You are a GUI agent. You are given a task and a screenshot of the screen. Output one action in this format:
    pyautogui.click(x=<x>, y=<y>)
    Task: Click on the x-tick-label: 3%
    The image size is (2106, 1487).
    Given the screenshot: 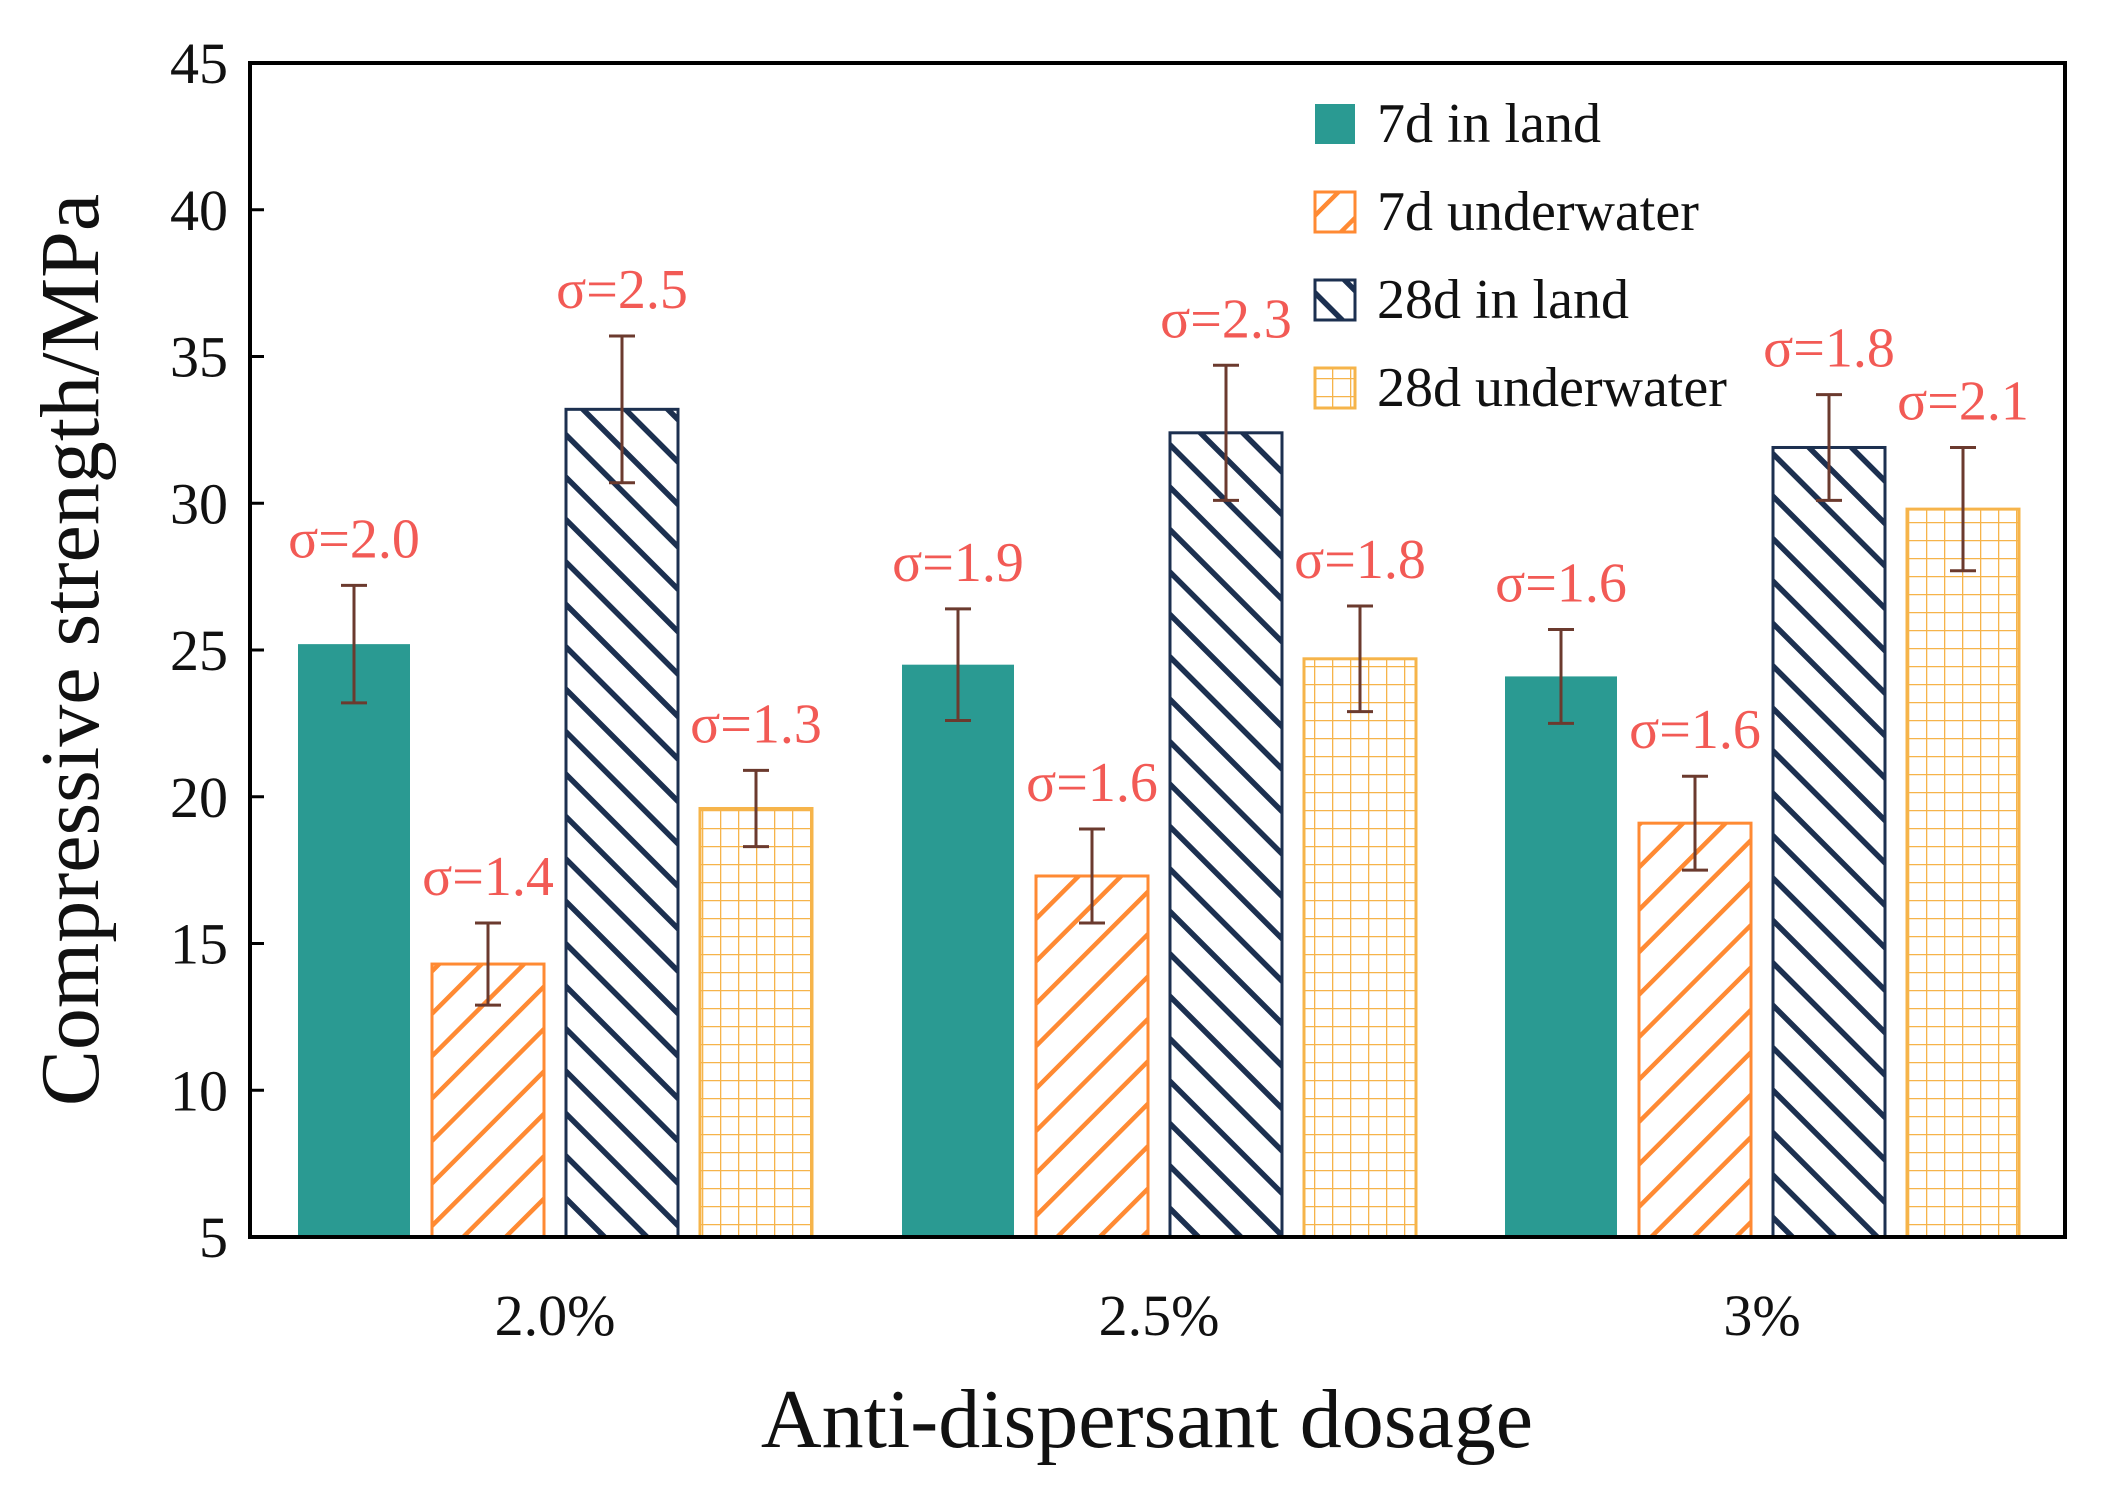 What is the action you would take?
    pyautogui.click(x=1761, y=1315)
    